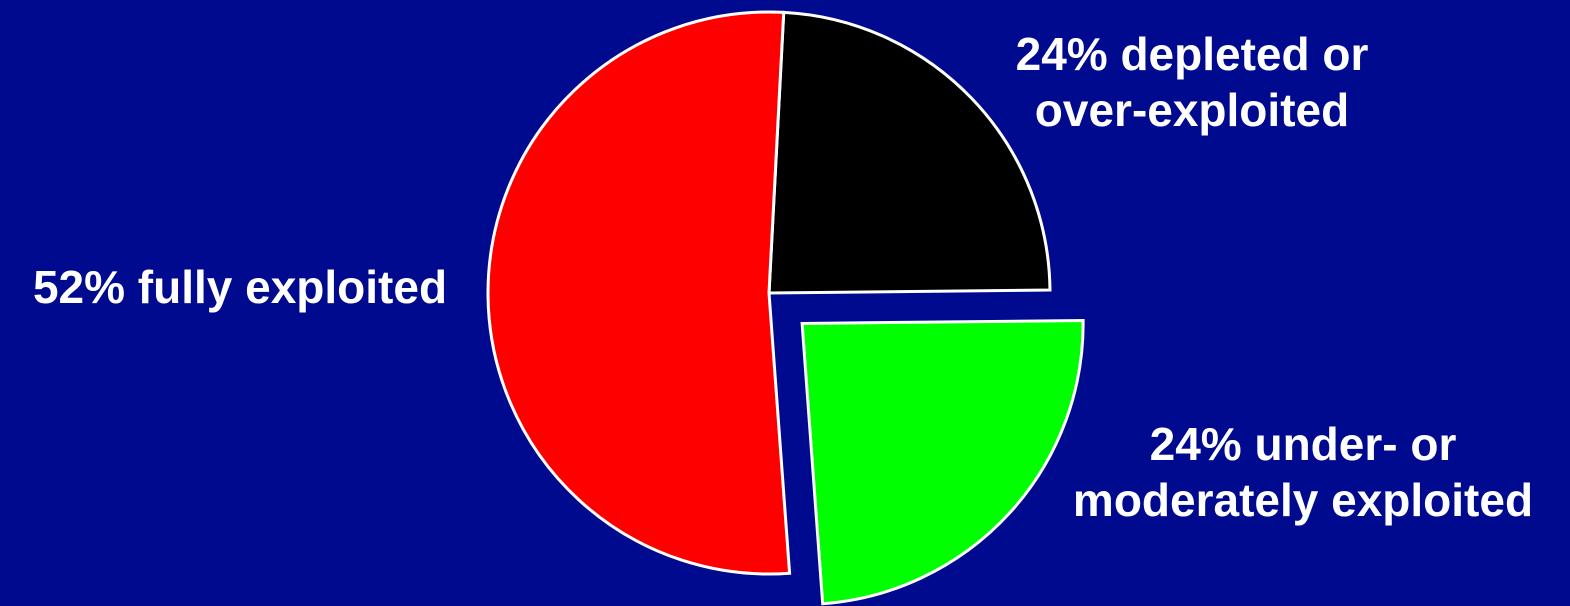 The image size is (1570, 606). Describe the element at coordinates (1192, 82) in the screenshot. I see `slice-label: 24% depleted or over-exploited` at that location.